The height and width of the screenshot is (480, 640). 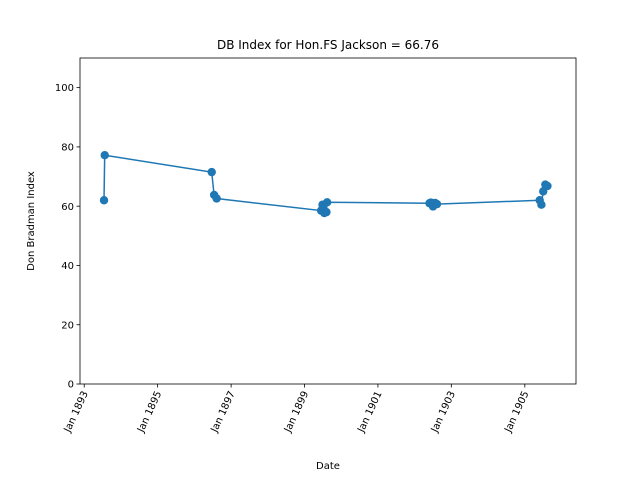 What do you see at coordinates (31, 221) in the screenshot?
I see `y-axis-label: Don Bradman Index` at bounding box center [31, 221].